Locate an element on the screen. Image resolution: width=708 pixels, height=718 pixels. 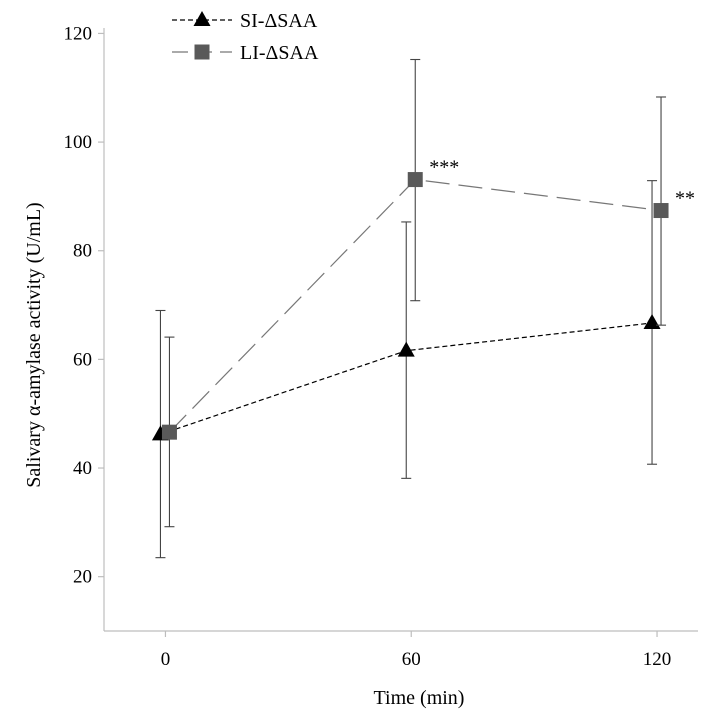
x-tick-label: 0 is located at coordinates (166, 659).